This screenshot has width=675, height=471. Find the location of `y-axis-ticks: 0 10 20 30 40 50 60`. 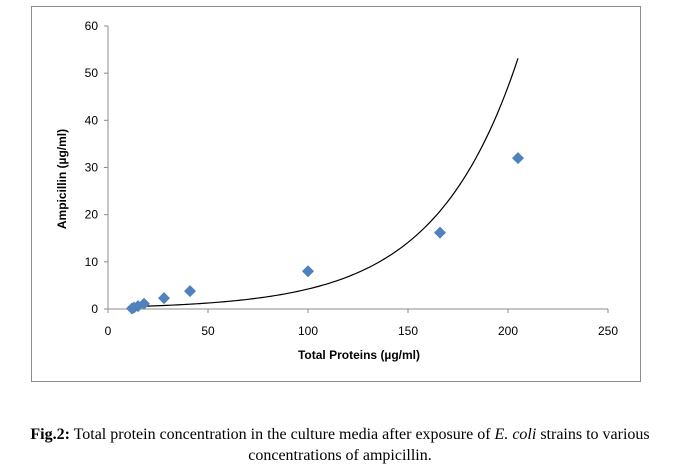

y-axis-ticks: 0 10 20 30 40 50 60 is located at coordinates (96, 167).